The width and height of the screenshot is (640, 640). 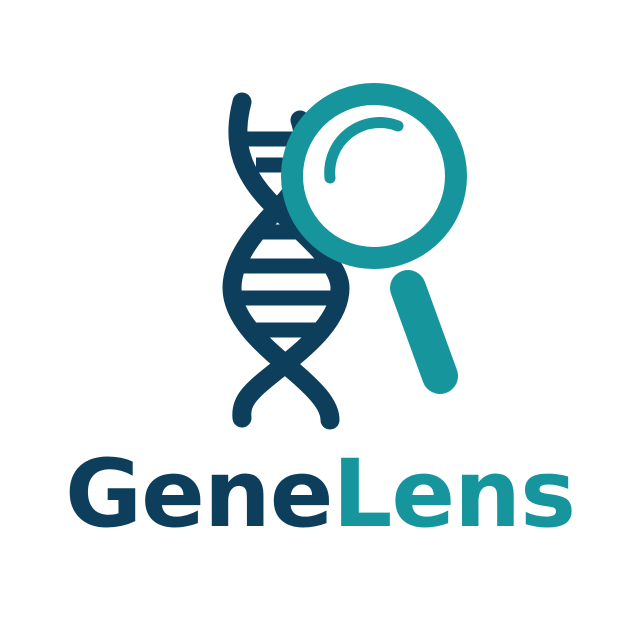 I want to click on magnifying-glass-icon, so click(x=374, y=238).